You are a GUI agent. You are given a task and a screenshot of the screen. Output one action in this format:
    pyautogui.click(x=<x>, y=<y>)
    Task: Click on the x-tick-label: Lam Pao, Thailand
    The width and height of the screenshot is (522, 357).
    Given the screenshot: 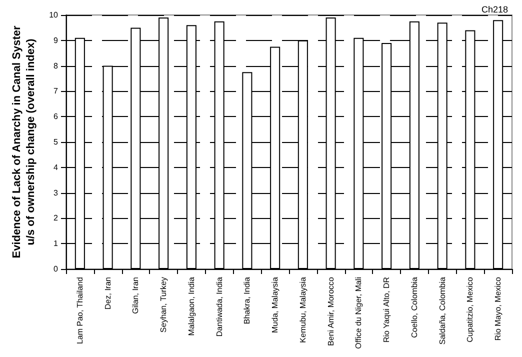 What is the action you would take?
    pyautogui.click(x=79, y=310)
    